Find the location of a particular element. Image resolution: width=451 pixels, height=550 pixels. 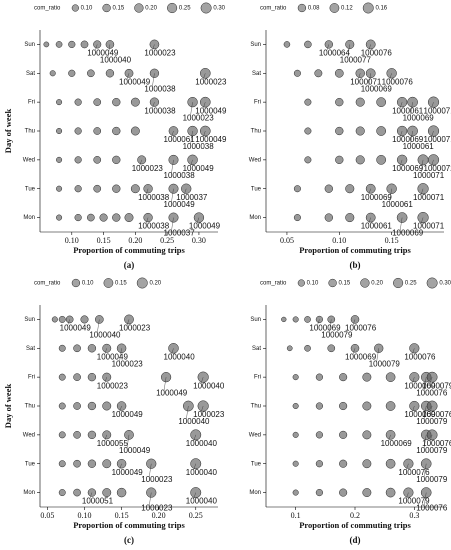

panel-label: (d) is located at coordinates (355, 540).